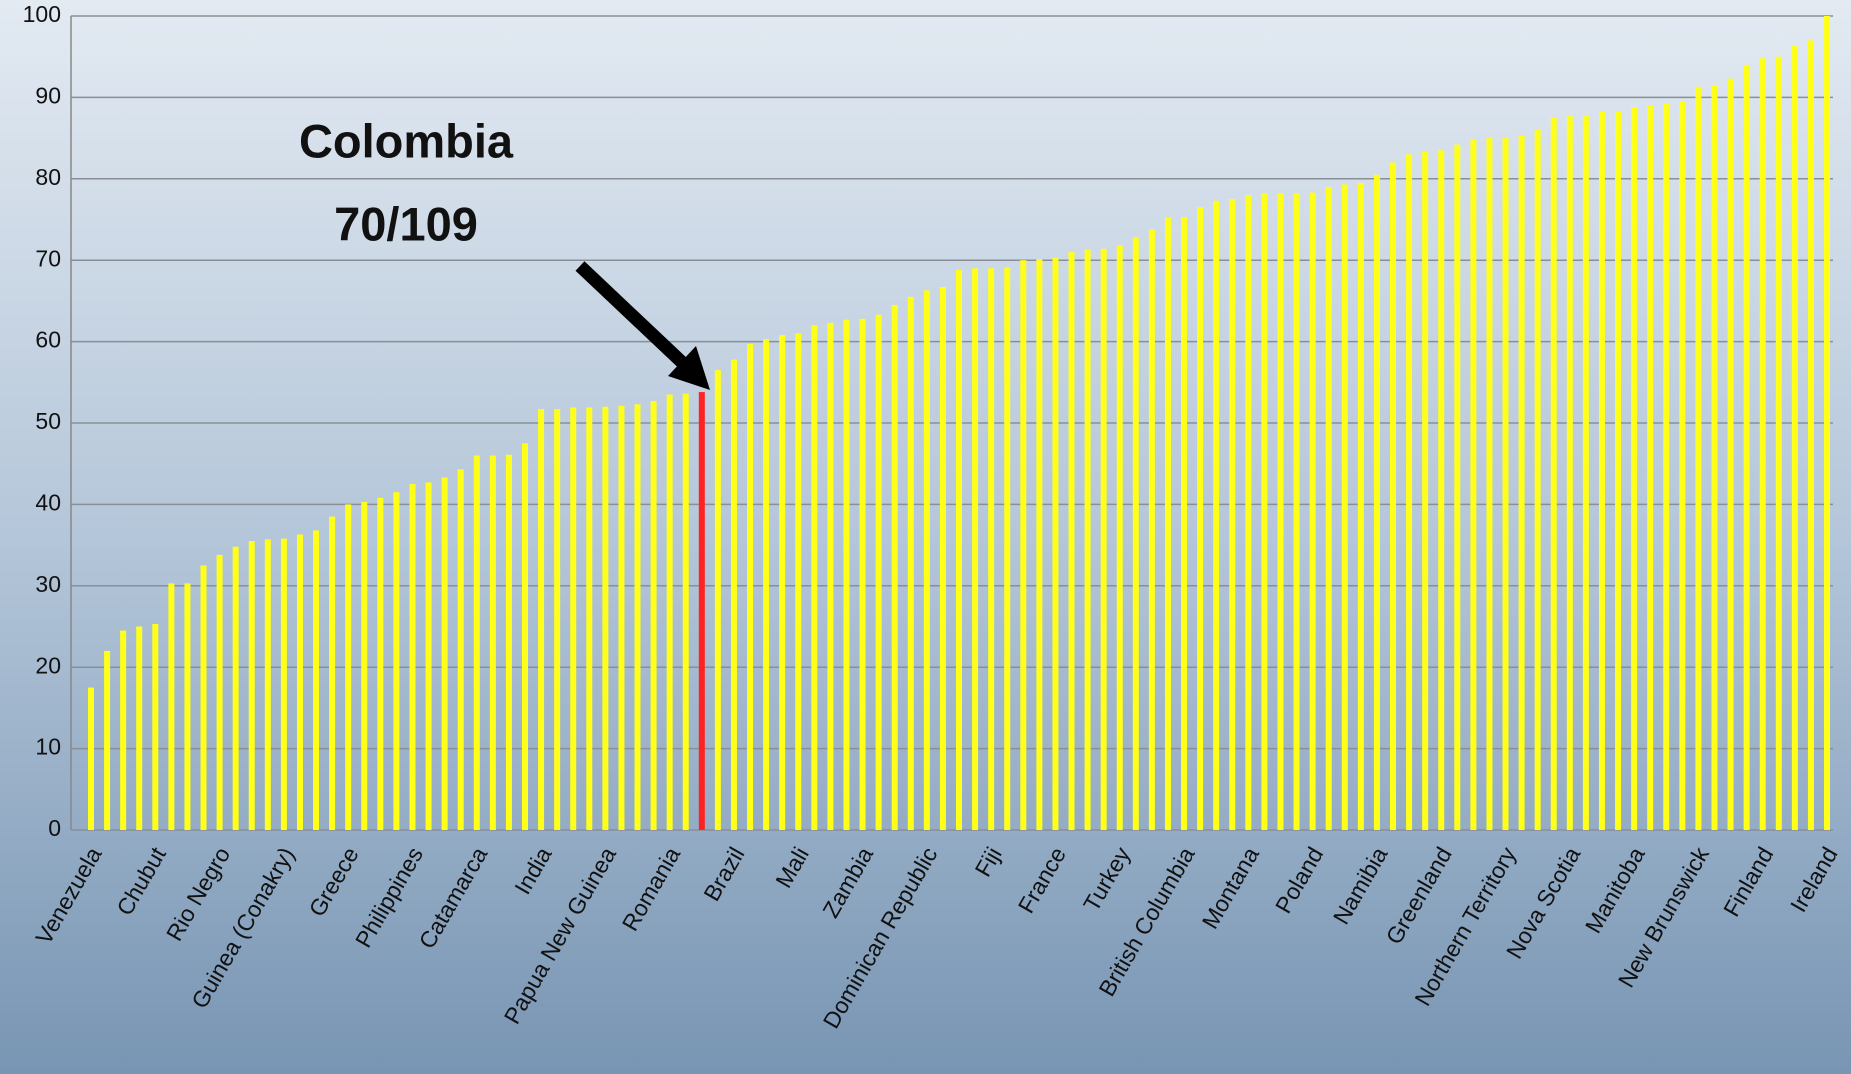  I want to click on y-tick-label: 20, so click(48, 665).